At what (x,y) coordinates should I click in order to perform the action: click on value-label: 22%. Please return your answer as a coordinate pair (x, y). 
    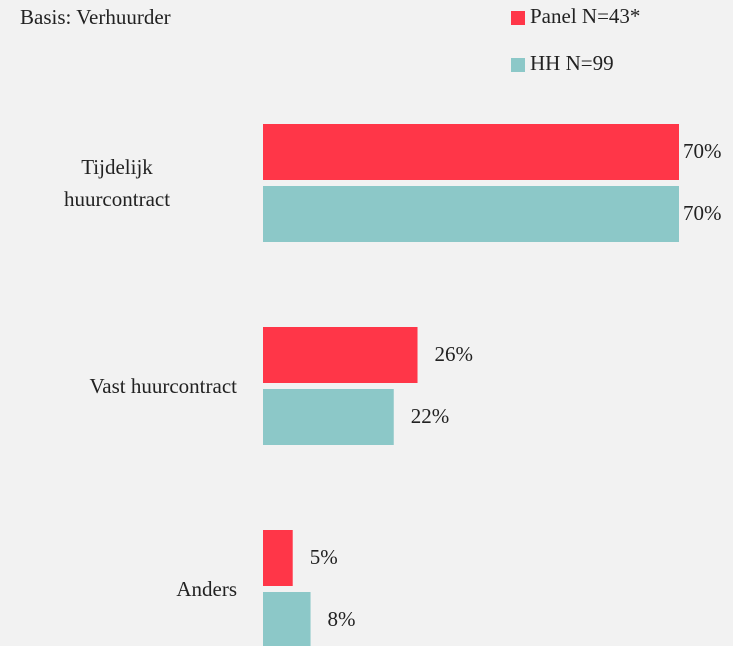
    Looking at the image, I should click on (430, 416).